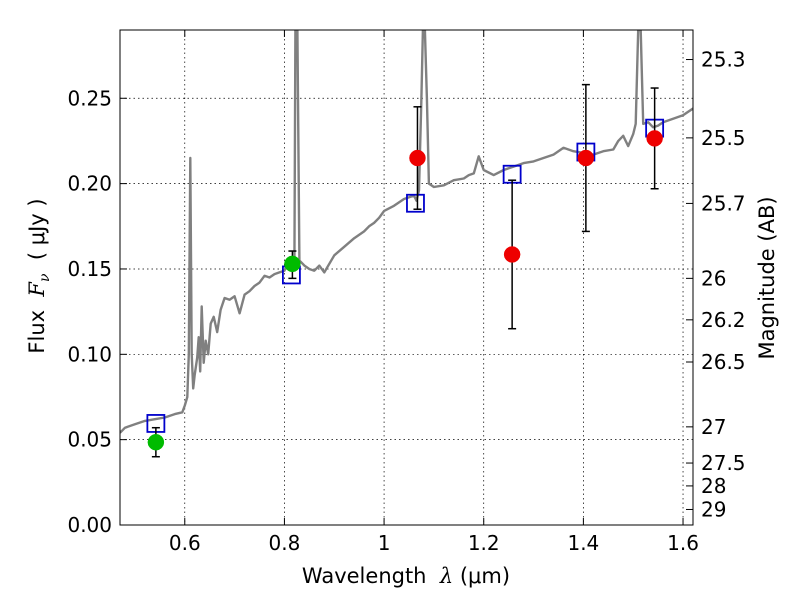 The image size is (800, 604). I want to click on x-axis-title-symbol: λ, so click(446, 576).